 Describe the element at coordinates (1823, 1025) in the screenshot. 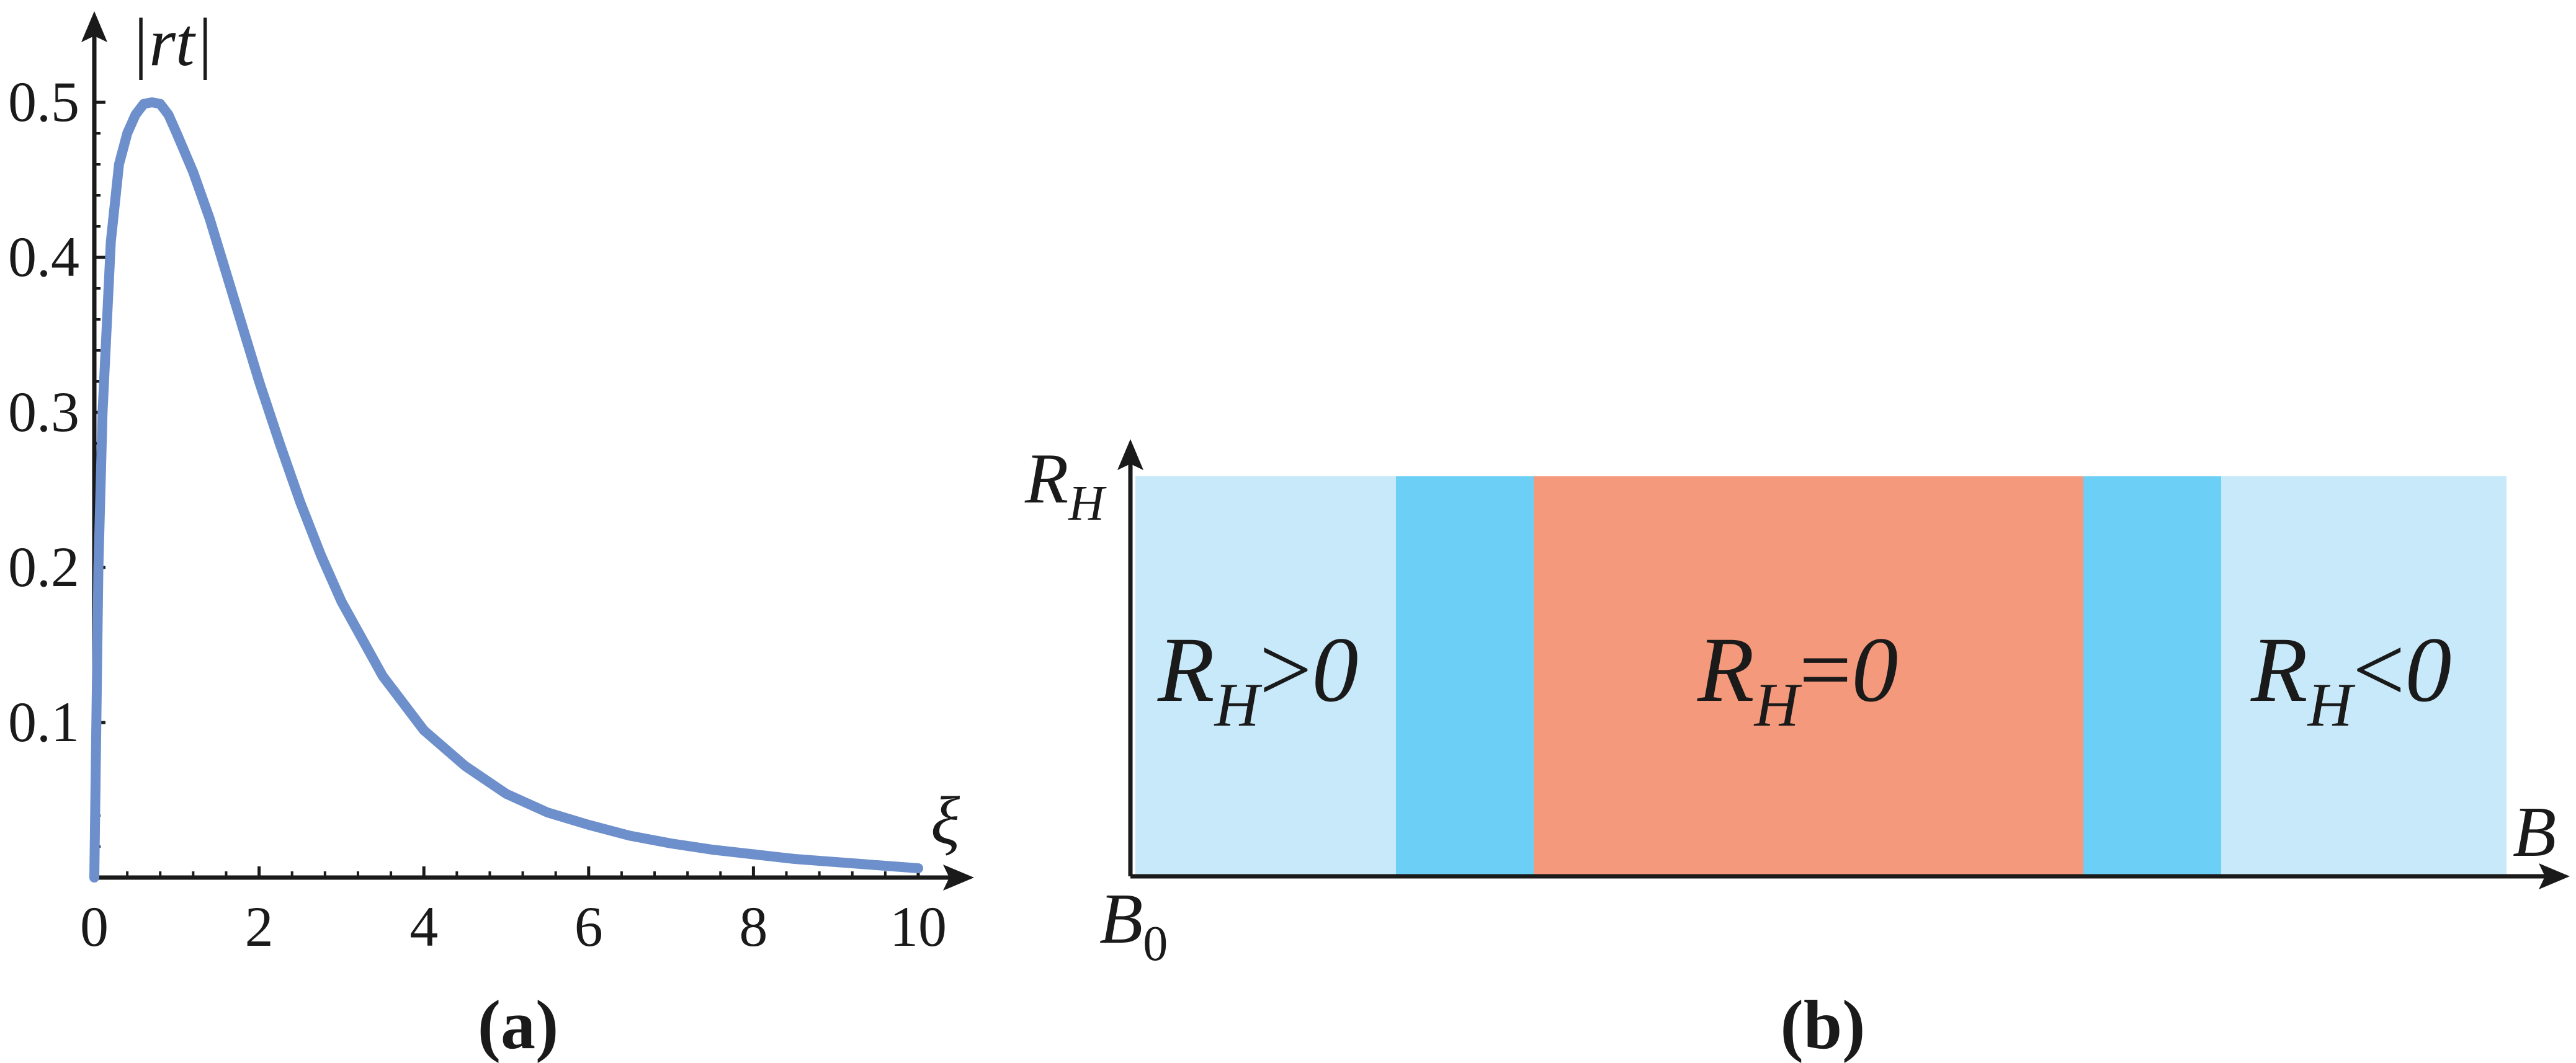

I see `panel-label-b: (b)` at that location.